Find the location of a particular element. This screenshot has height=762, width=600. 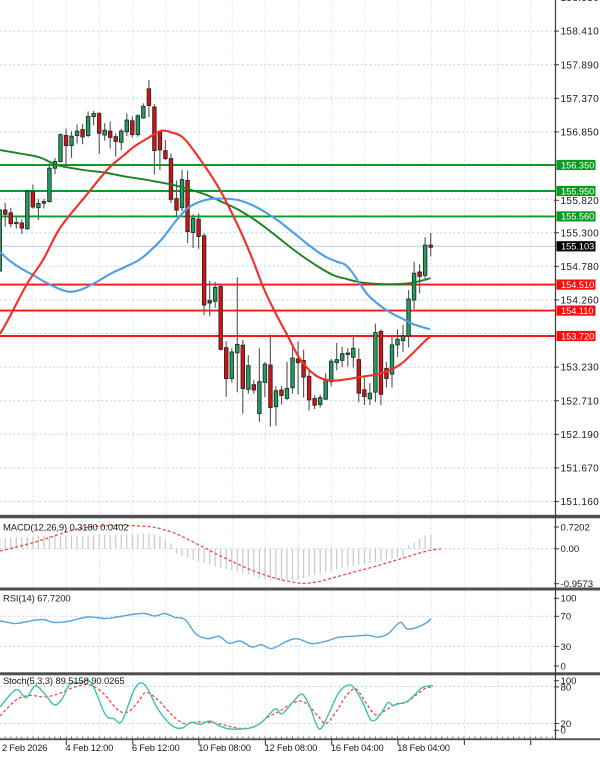

svg-text: 12 Feb 08:00 is located at coordinates (291, 747).